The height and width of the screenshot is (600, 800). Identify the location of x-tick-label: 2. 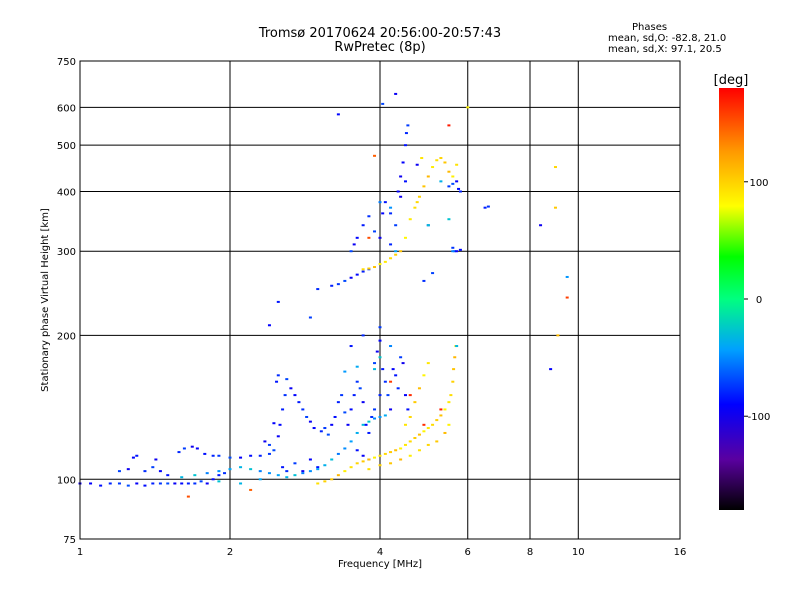
(230, 552).